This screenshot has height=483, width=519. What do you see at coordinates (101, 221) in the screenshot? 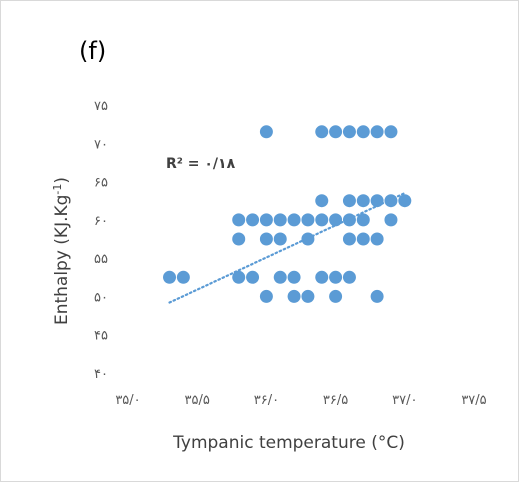
I see `y-tick-label: ۶۰` at bounding box center [101, 221].